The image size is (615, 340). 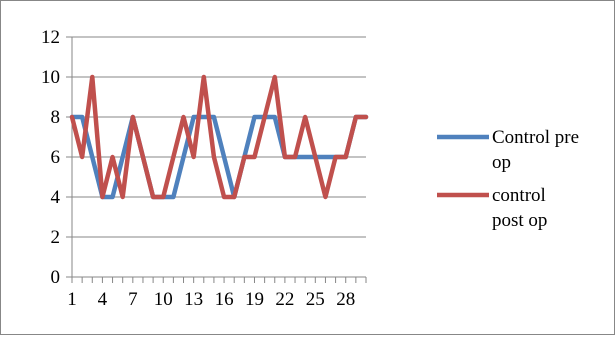 What do you see at coordinates (103, 299) in the screenshot?
I see `x-tick-label: 4` at bounding box center [103, 299].